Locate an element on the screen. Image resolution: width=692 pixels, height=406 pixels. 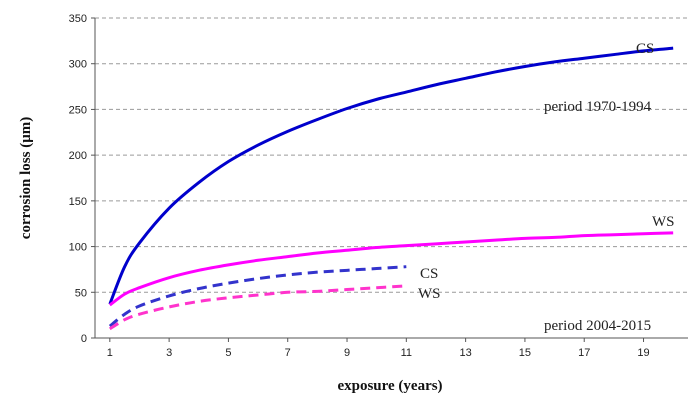
y-tick-label: 0 is located at coordinates (84, 339).